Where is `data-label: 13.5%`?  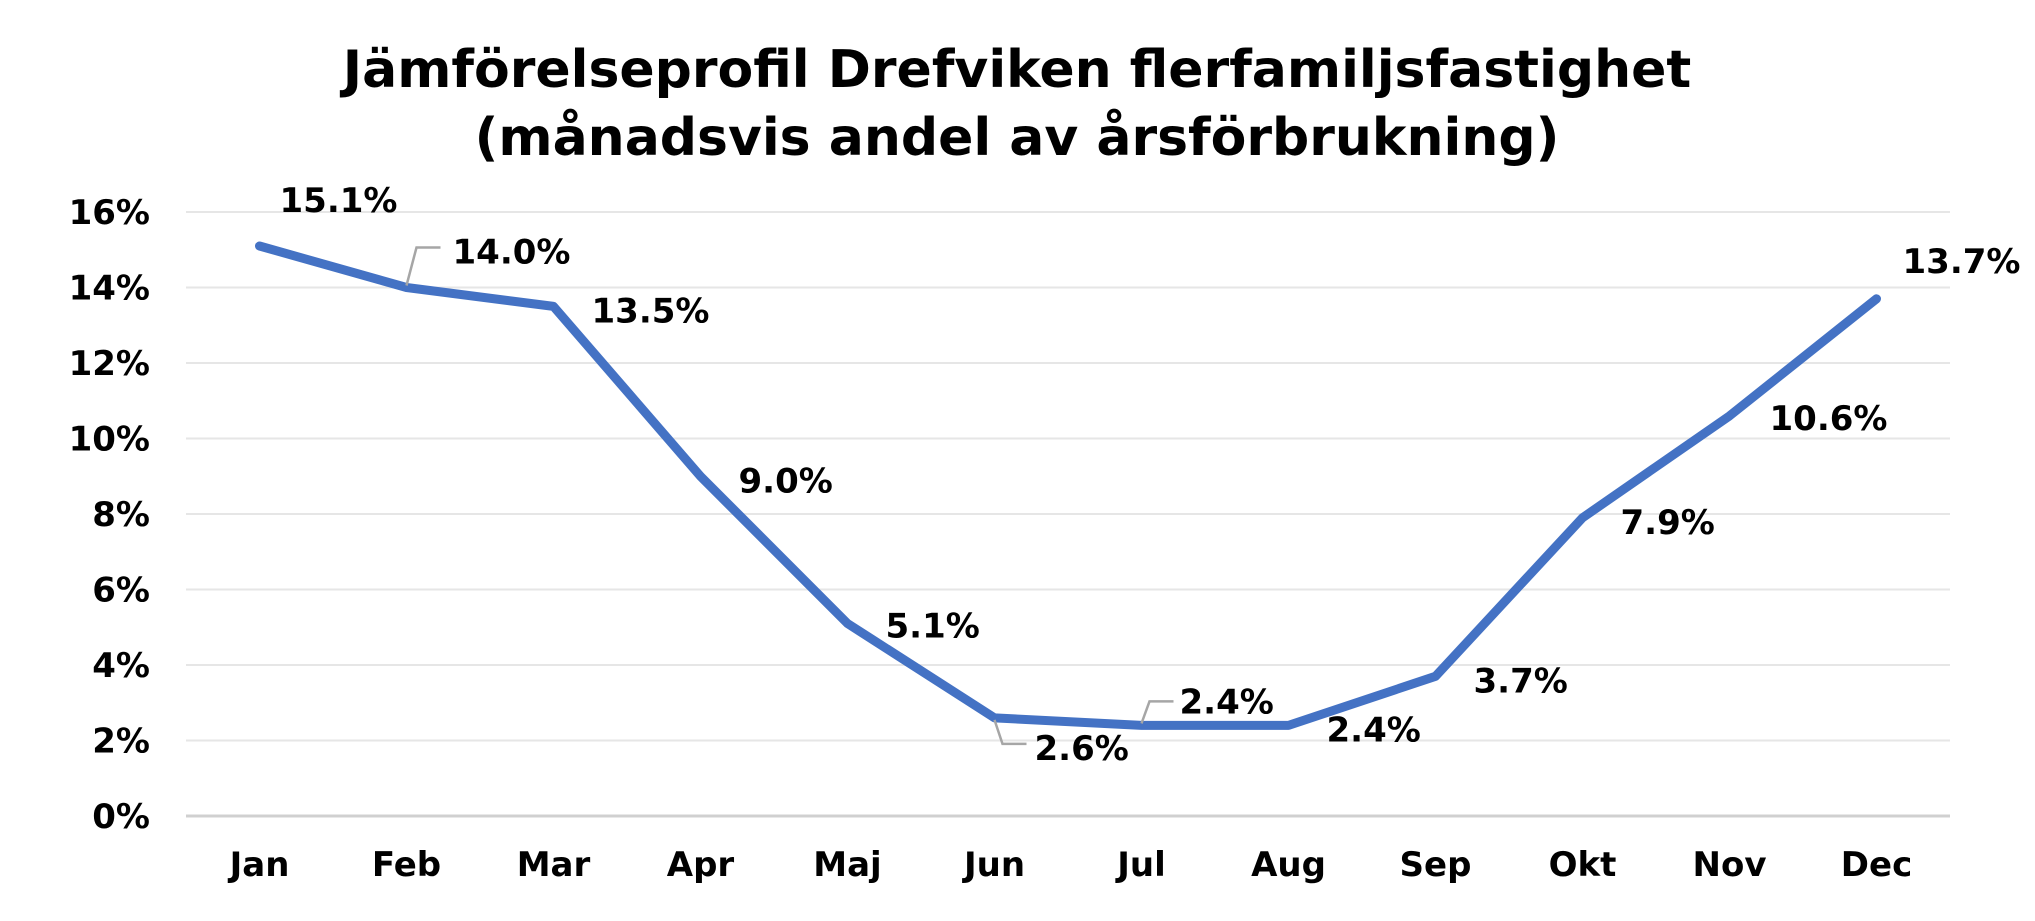 data-label: 13.5% is located at coordinates (651, 311).